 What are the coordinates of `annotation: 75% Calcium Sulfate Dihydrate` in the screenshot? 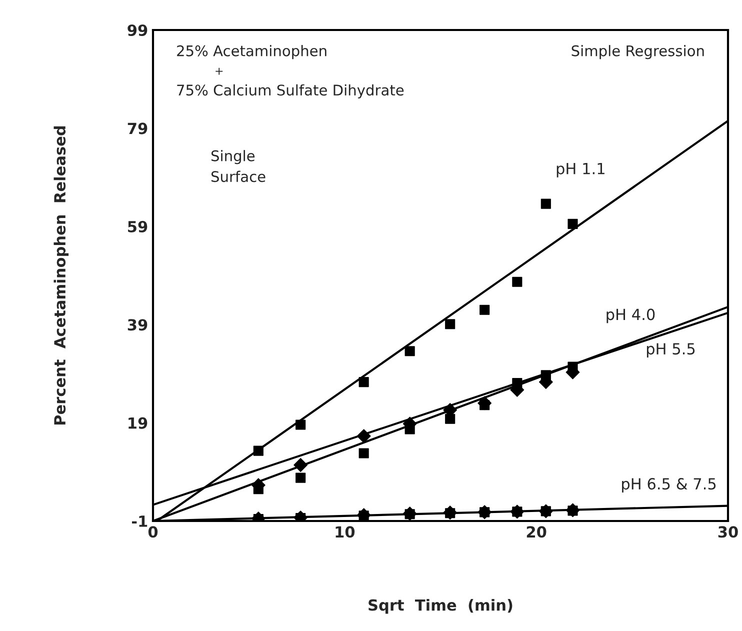 It's located at (290, 91).